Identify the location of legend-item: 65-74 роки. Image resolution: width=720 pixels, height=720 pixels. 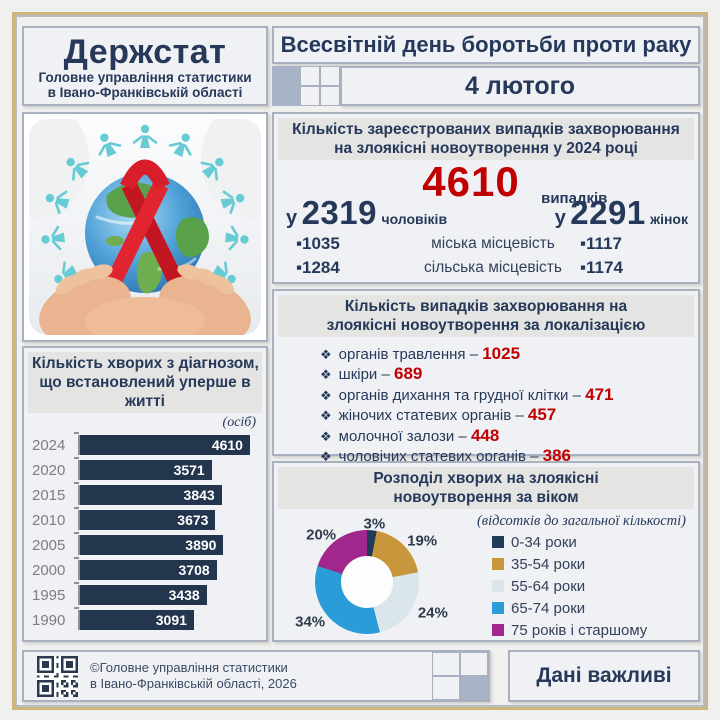
(569, 608).